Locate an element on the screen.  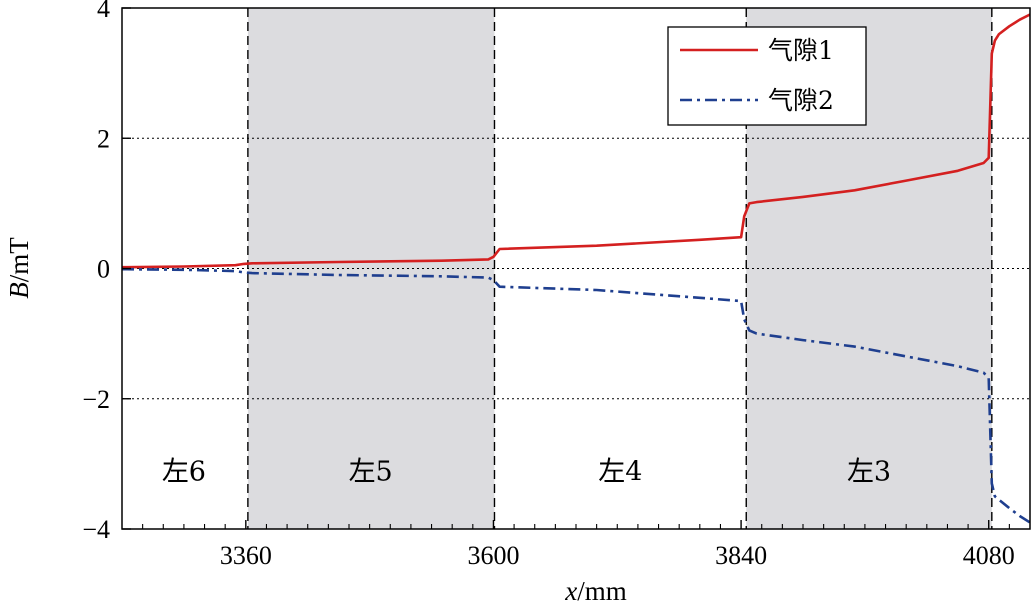
y-tick-label: −4 is located at coordinates (96, 529).